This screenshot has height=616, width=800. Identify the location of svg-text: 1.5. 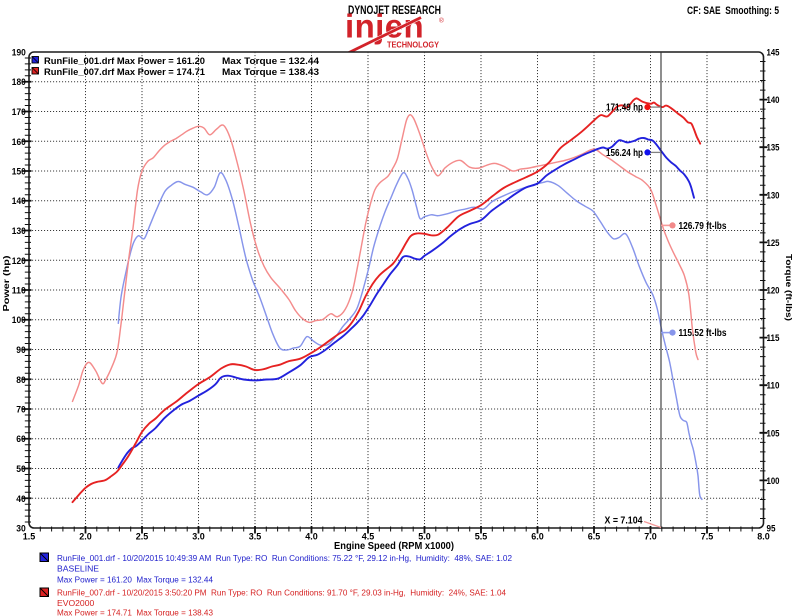
(29, 537).